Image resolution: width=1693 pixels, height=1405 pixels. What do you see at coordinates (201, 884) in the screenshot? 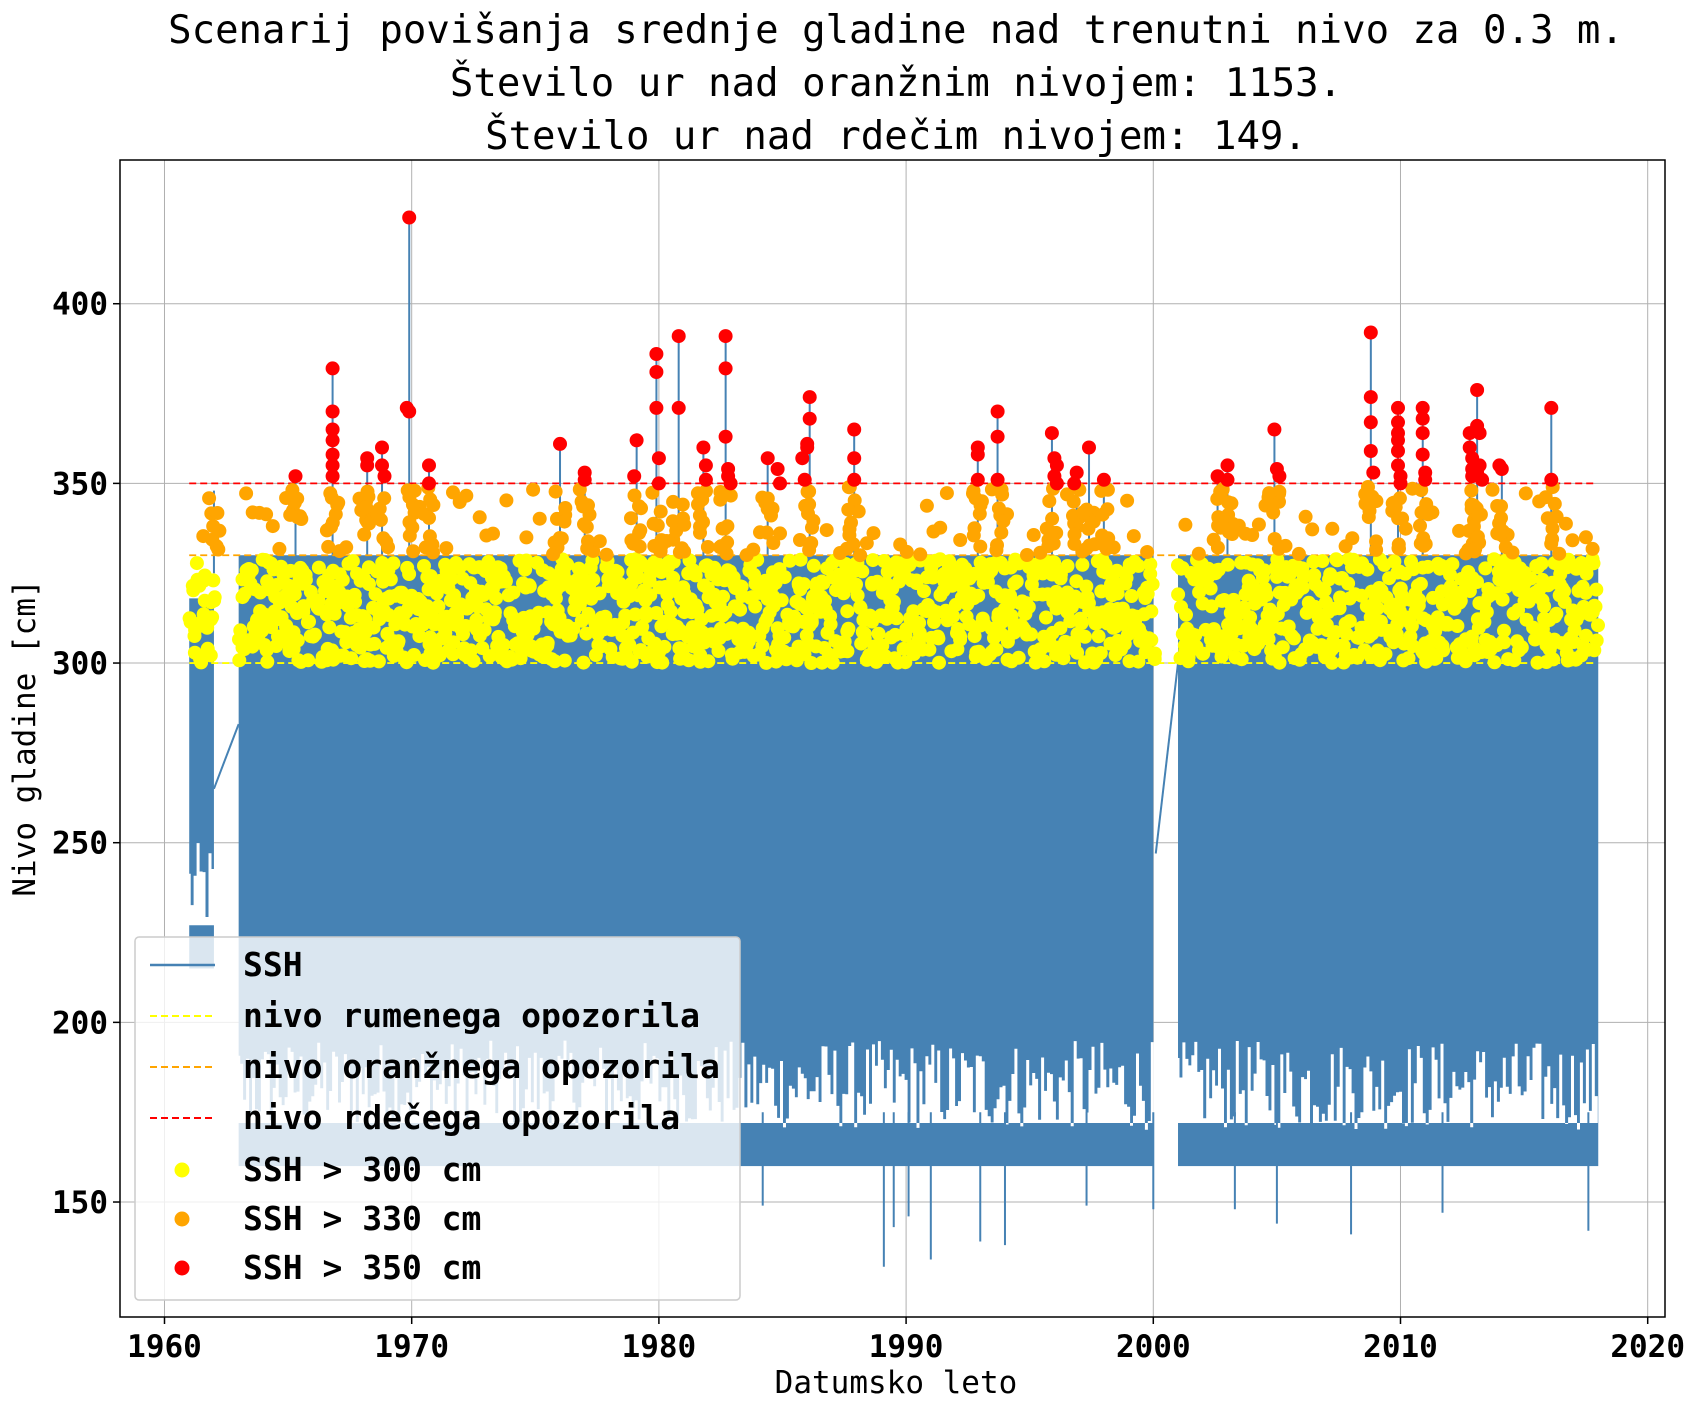
I see `ssh-lower-envelope` at bounding box center [201, 884].